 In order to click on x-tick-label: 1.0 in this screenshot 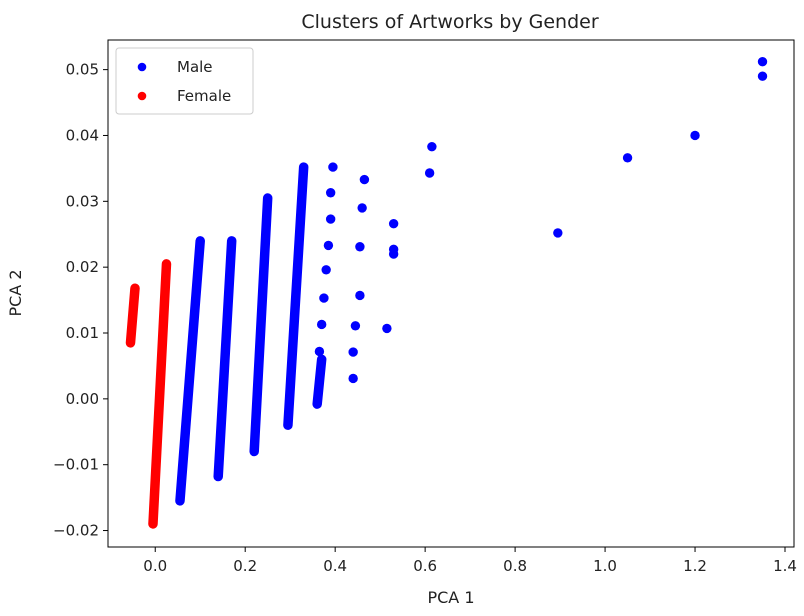, I will do `click(605, 566)`.